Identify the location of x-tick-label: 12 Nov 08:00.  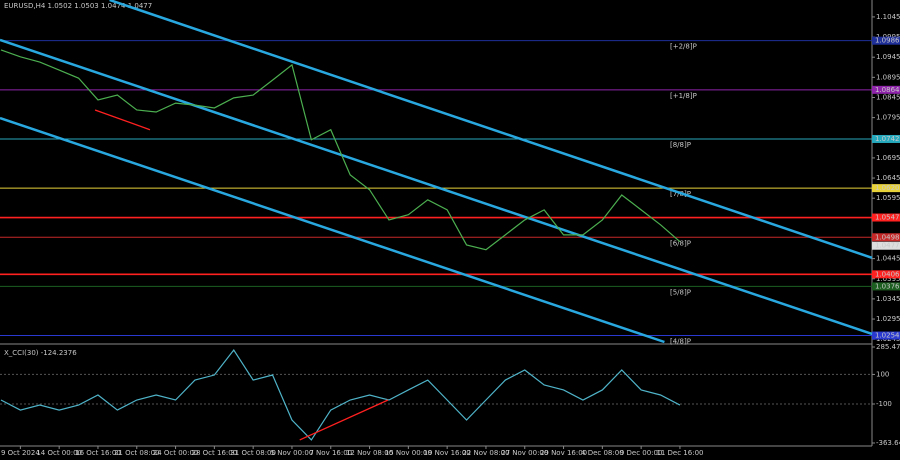
(369, 453).